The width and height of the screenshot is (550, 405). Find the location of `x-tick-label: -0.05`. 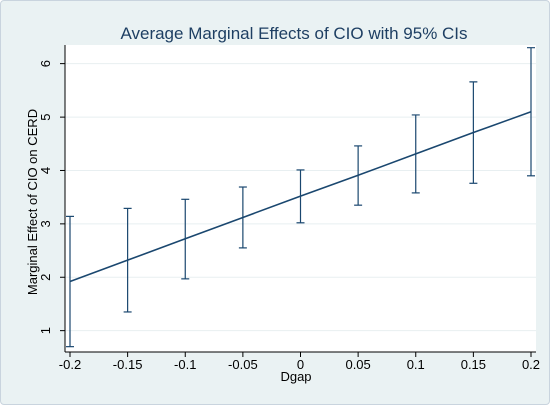

x-tick-label: -0.05 is located at coordinates (243, 364).